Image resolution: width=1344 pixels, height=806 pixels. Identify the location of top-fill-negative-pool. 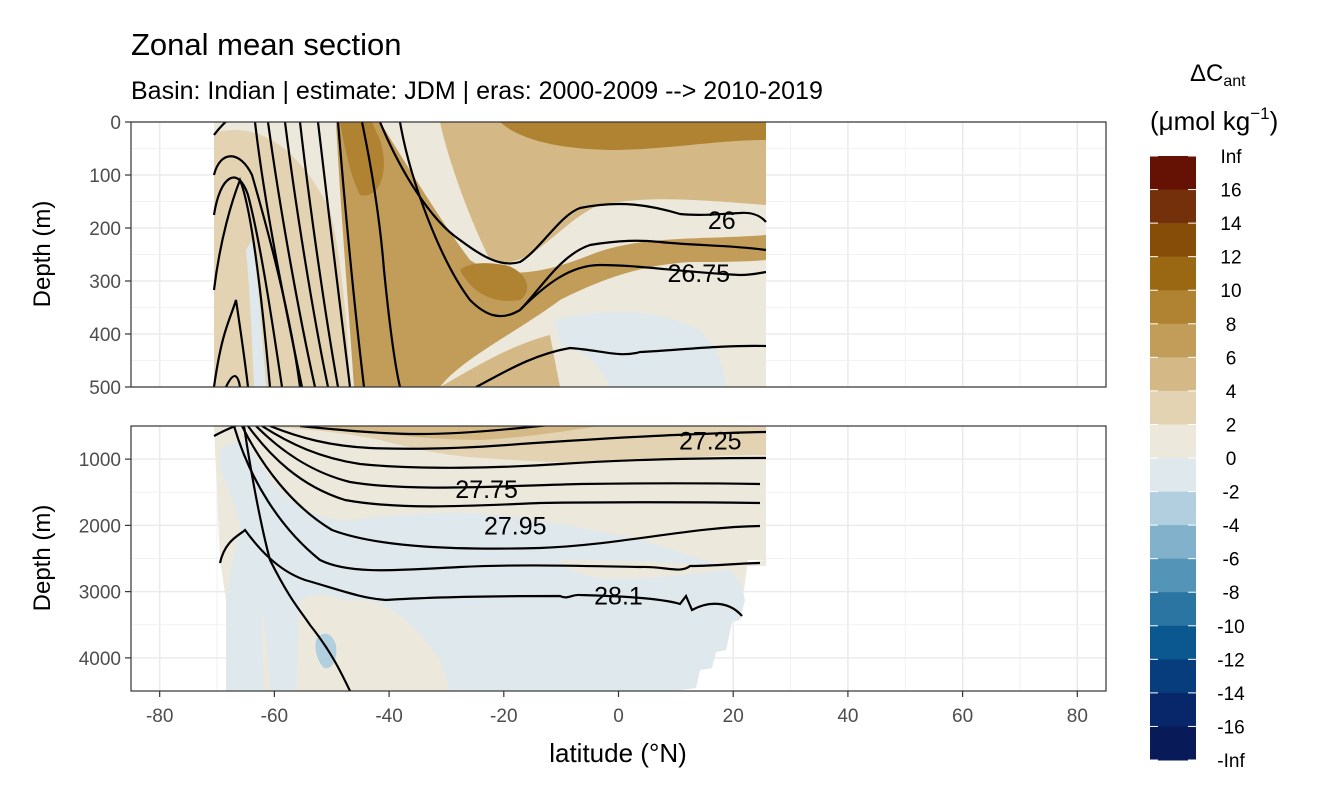
(640, 349).